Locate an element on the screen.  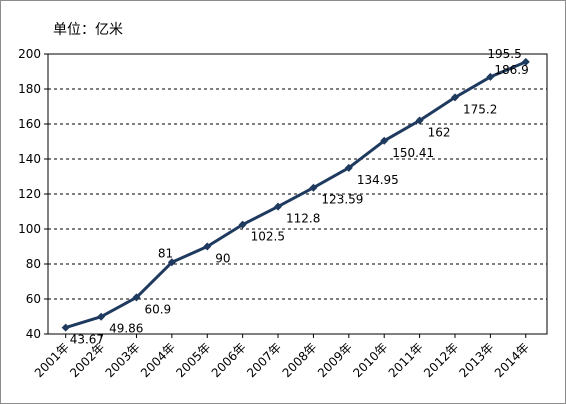
x-tick-label-2: 2003年 is located at coordinates (123, 360).